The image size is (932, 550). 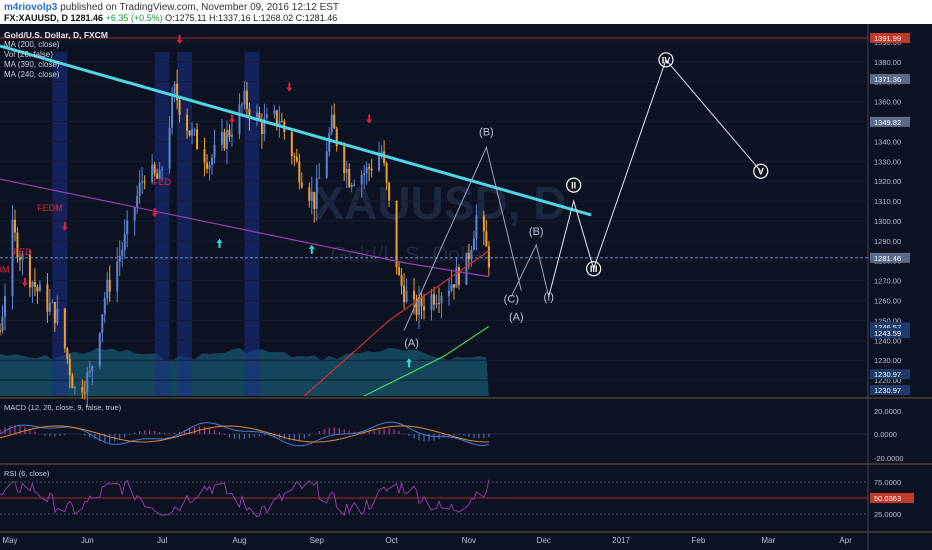 What do you see at coordinates (887, 102) in the screenshot?
I see `price-tick: 1360.00` at bounding box center [887, 102].